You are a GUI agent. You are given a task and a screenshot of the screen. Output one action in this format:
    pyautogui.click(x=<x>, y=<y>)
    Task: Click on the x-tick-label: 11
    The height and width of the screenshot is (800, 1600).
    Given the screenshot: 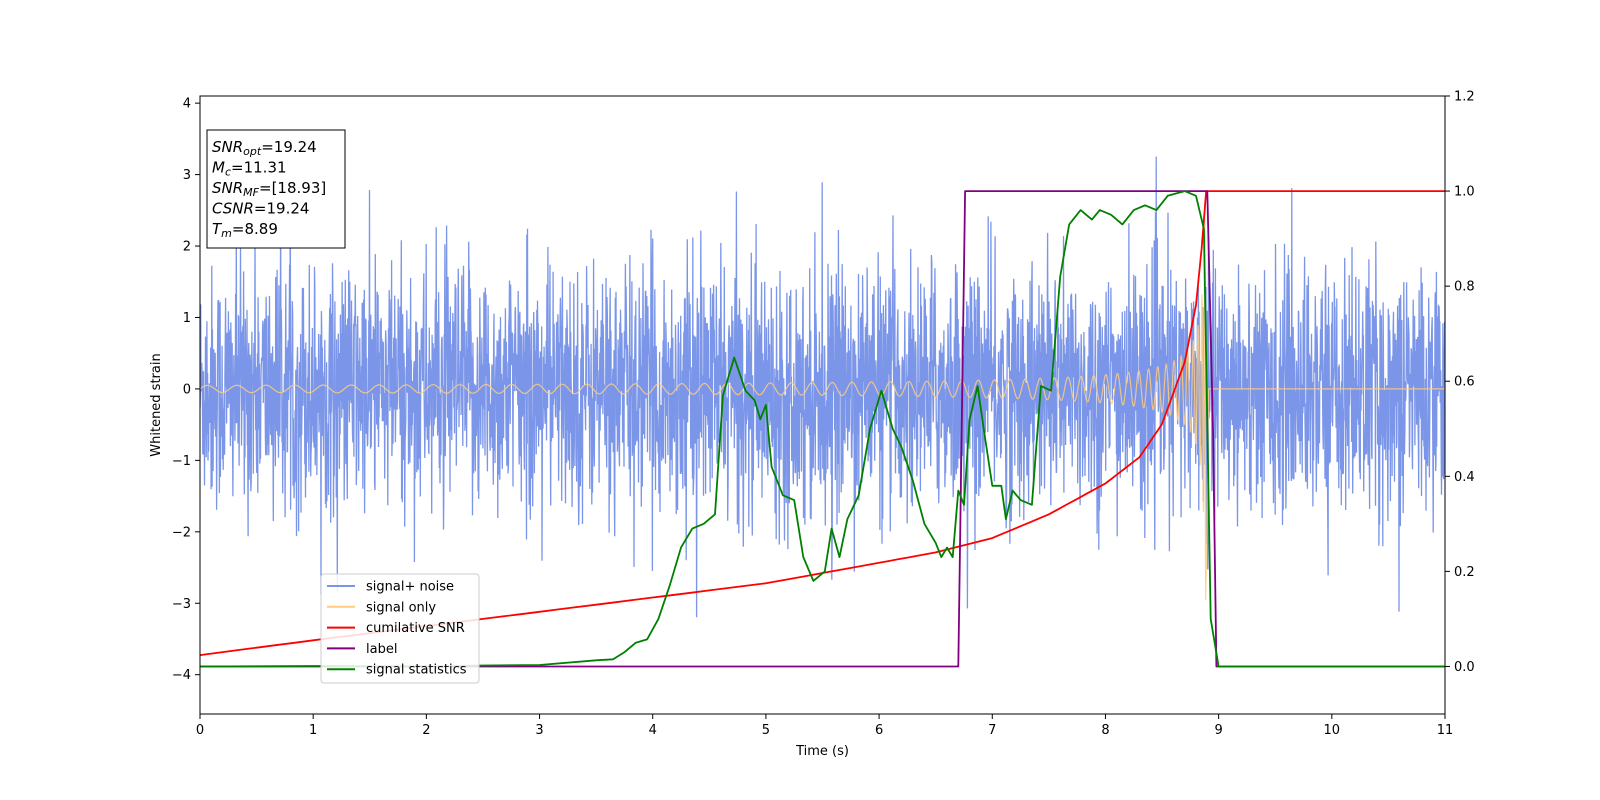 What is the action you would take?
    pyautogui.click(x=1445, y=730)
    